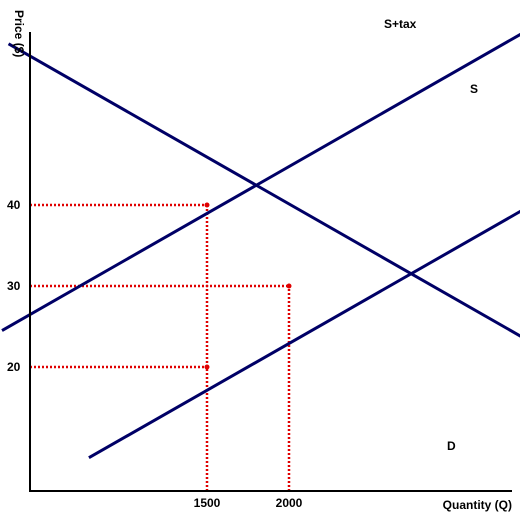 The height and width of the screenshot is (520, 520). Describe the element at coordinates (248, 286) in the screenshot. I see `intersection-points` at that location.